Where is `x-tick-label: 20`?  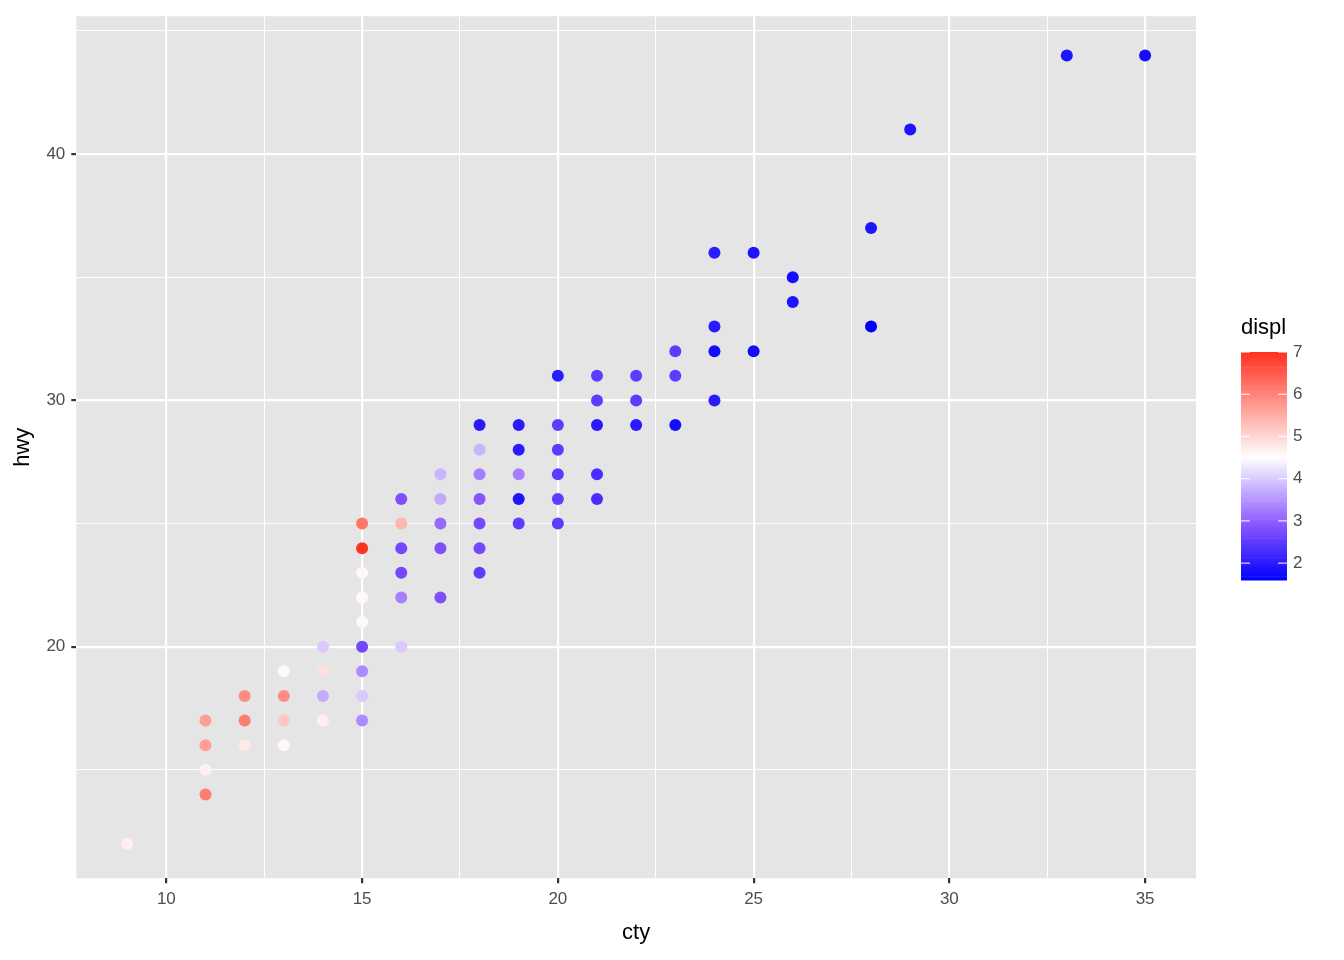
x-tick-label: 20 is located at coordinates (558, 899).